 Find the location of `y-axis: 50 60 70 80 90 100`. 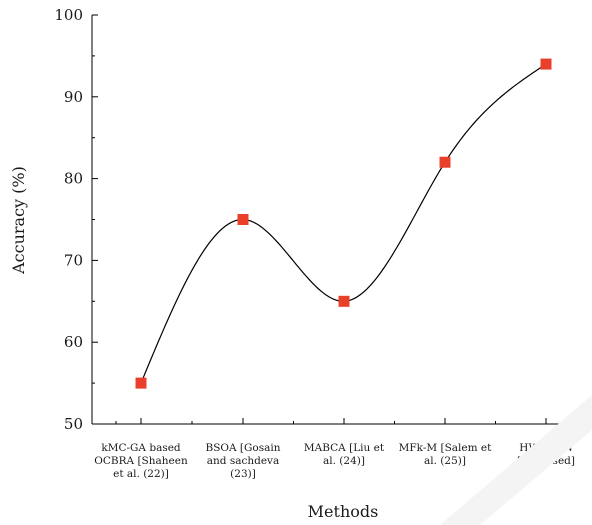

y-axis: 50 60 70 80 90 100 is located at coordinates (76, 219).